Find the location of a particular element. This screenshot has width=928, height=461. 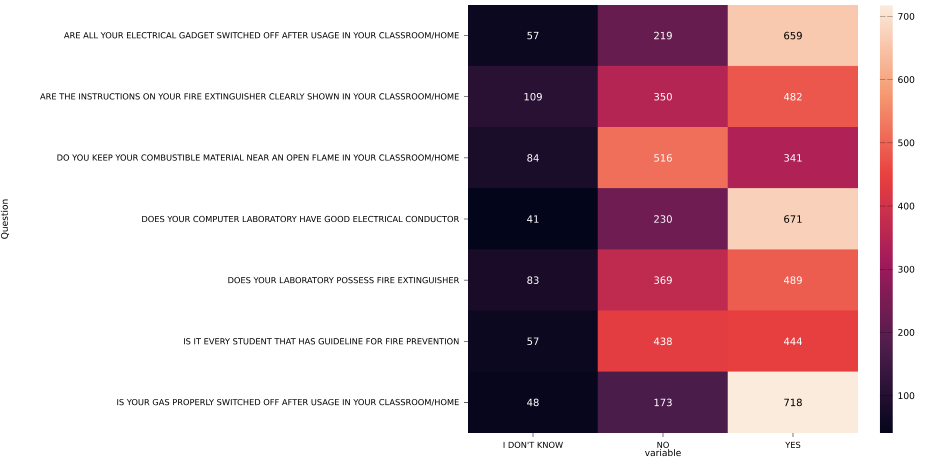

data-label: 516 is located at coordinates (663, 158).